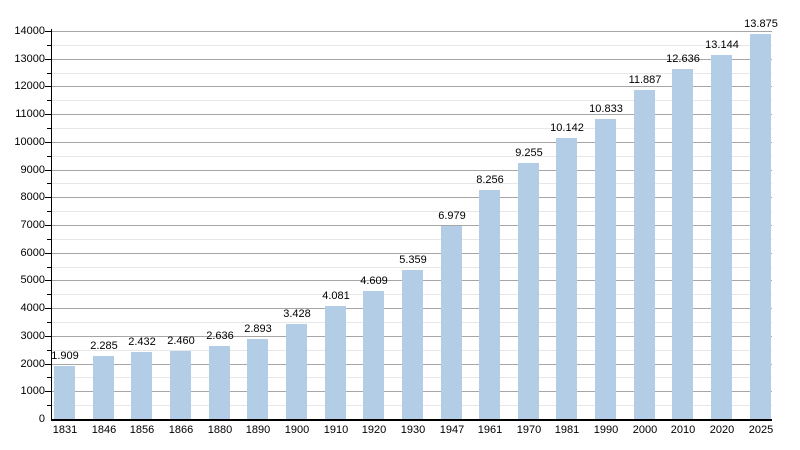 This screenshot has width=800, height=450. I want to click on x-tick-label: 1846, so click(104, 430).